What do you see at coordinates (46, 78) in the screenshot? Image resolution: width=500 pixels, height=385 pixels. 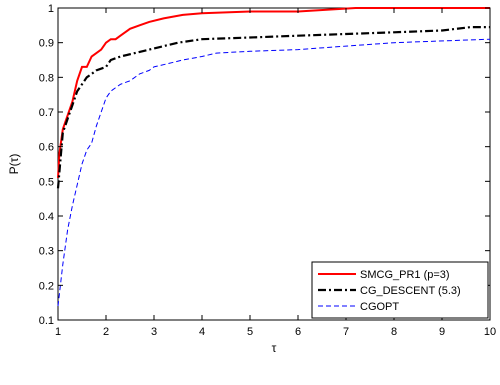 I see `y-tick-label: 0.8` at bounding box center [46, 78].